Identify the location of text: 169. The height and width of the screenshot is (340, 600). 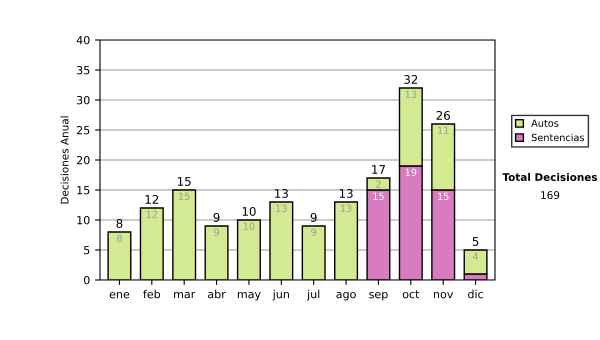
(550, 195).